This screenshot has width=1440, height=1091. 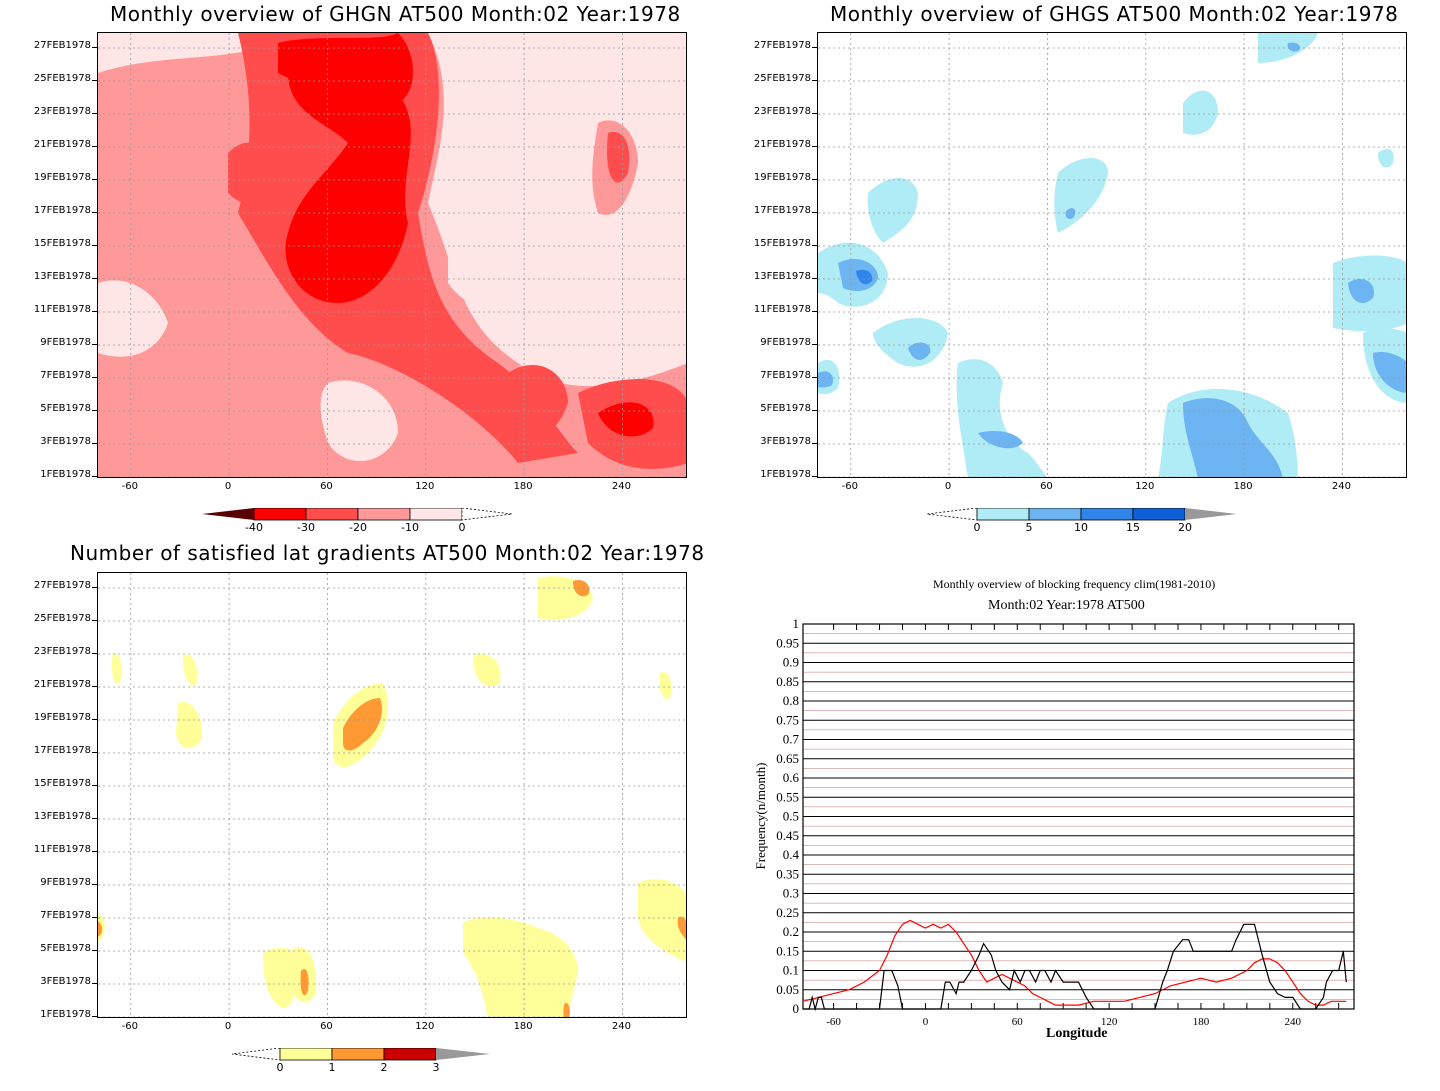 What do you see at coordinates (787, 873) in the screenshot?
I see `y-tick-label: 0.35` at bounding box center [787, 873].